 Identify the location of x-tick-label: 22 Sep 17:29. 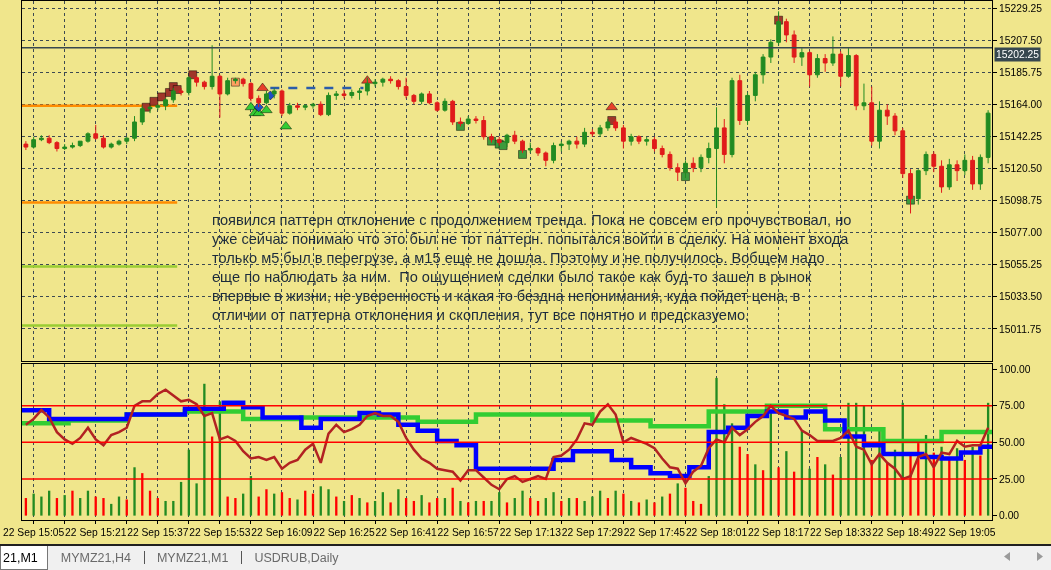
(592, 533).